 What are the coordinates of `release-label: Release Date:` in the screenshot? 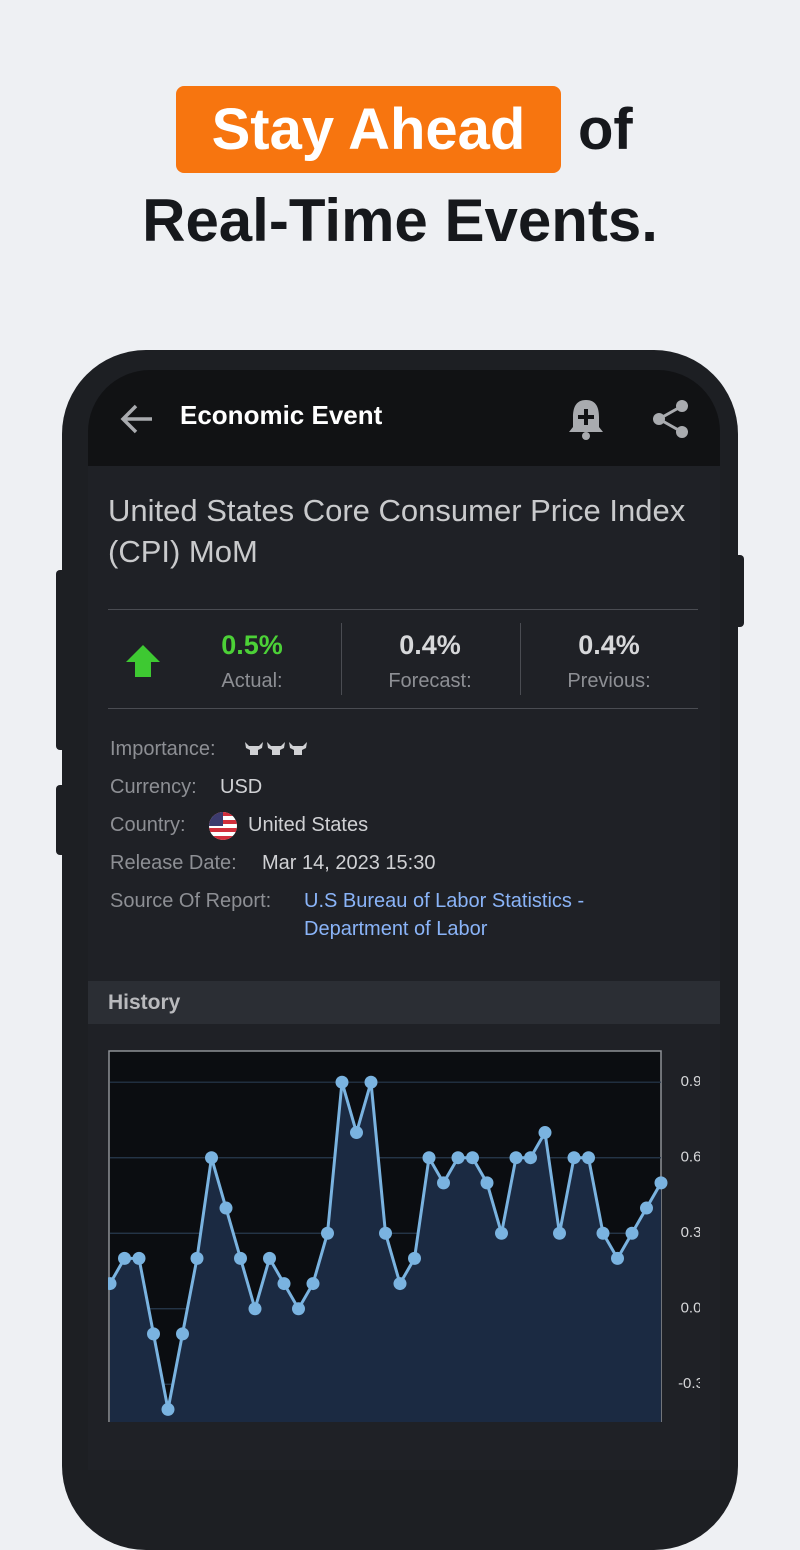 It's located at (173, 863).